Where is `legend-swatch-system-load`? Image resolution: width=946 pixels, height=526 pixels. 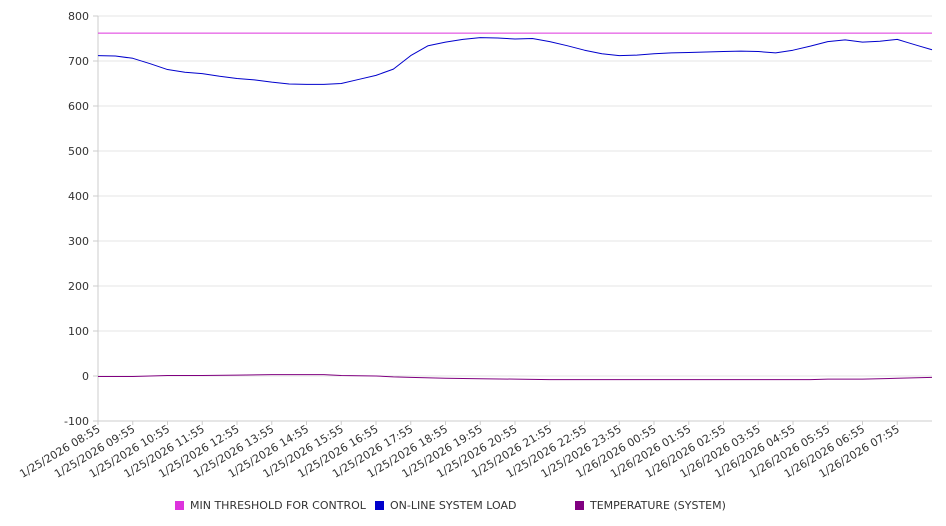 legend-swatch-system-load is located at coordinates (379, 505).